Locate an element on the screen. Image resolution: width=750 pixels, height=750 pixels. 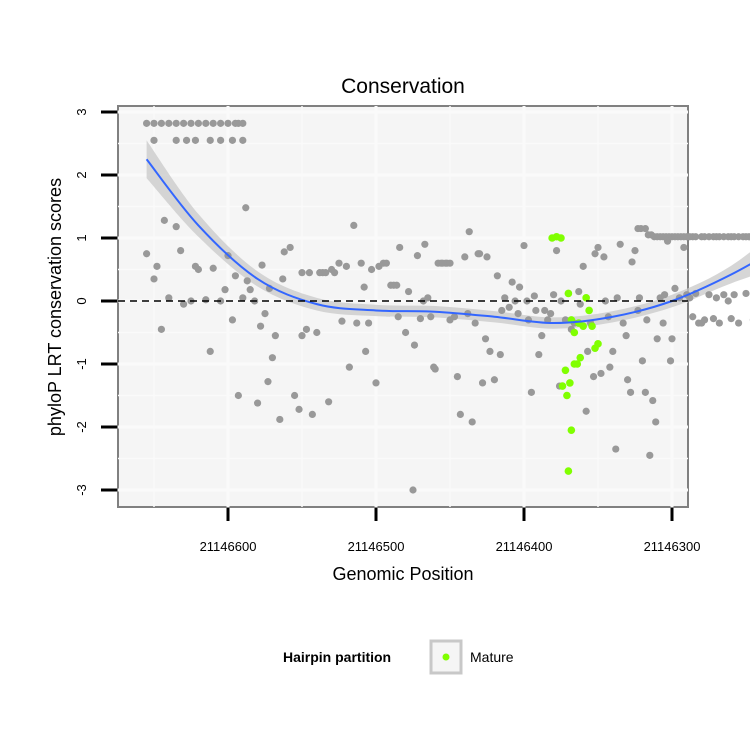
x-tick-label: 21146500 is located at coordinates (376, 546).